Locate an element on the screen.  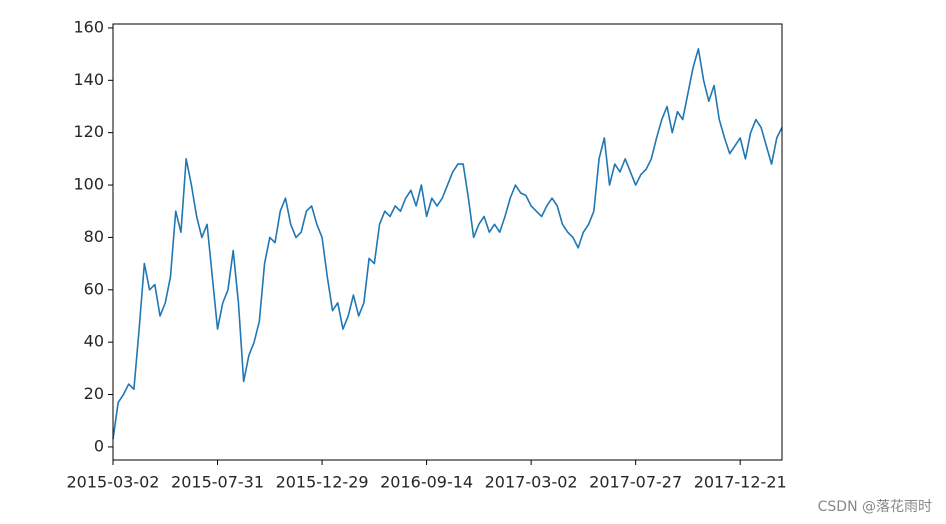
x-tick-label: 2017-03-02 is located at coordinates (531, 482).